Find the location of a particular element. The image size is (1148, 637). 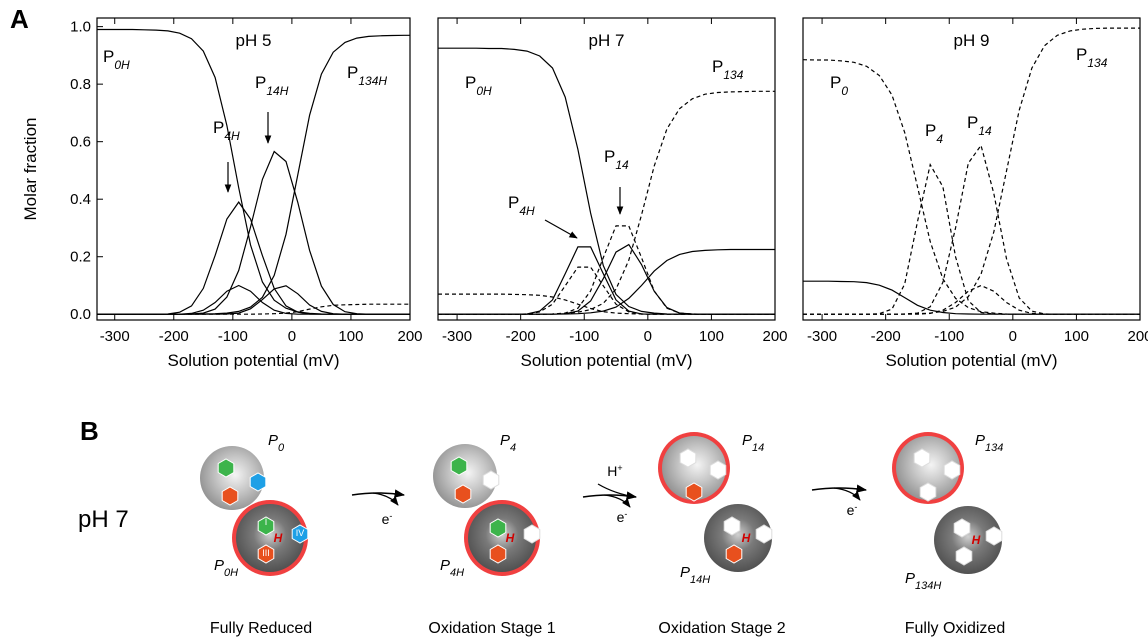

proton-in-label: H+ is located at coordinates (614, 471).